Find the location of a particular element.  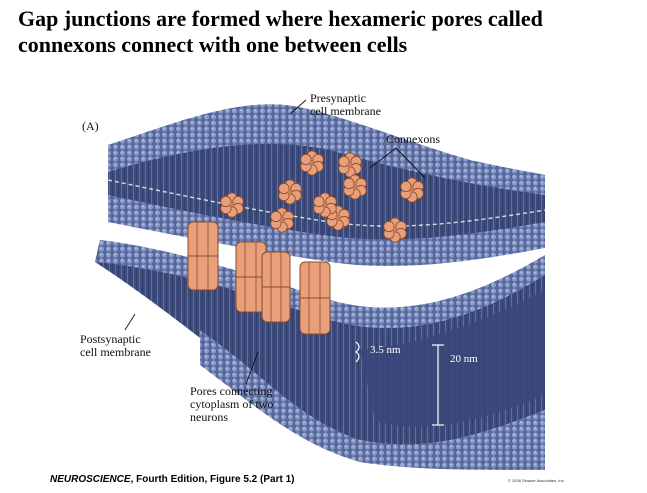

dimension-markers is located at coordinates (399, 383).